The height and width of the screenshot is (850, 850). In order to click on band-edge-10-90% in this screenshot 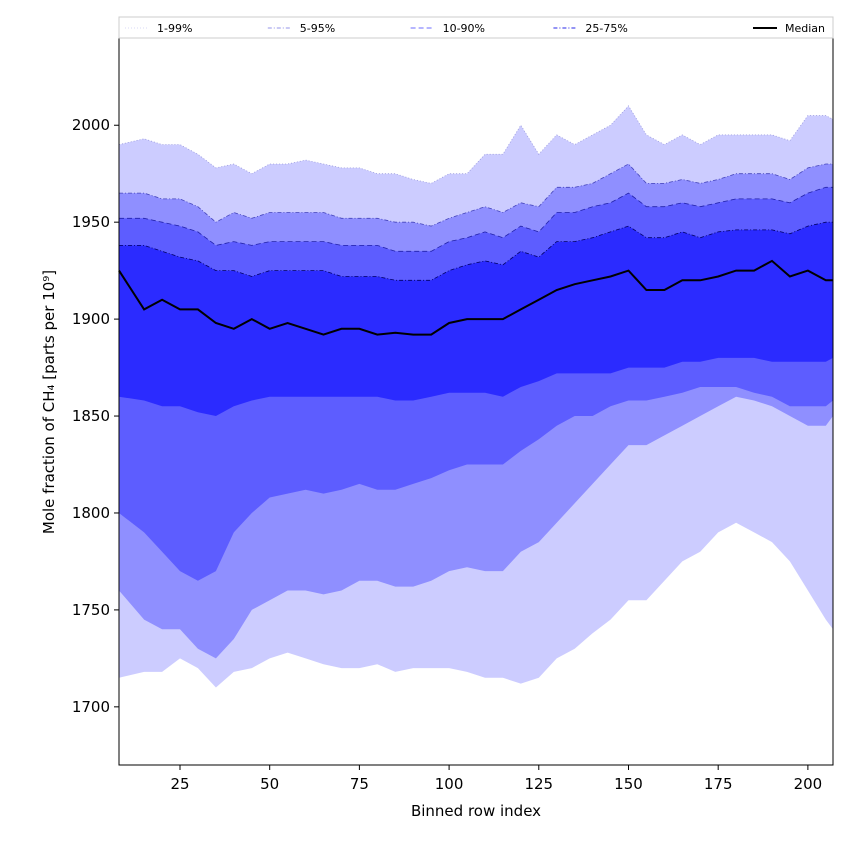, I will do `click(476, 219)`.